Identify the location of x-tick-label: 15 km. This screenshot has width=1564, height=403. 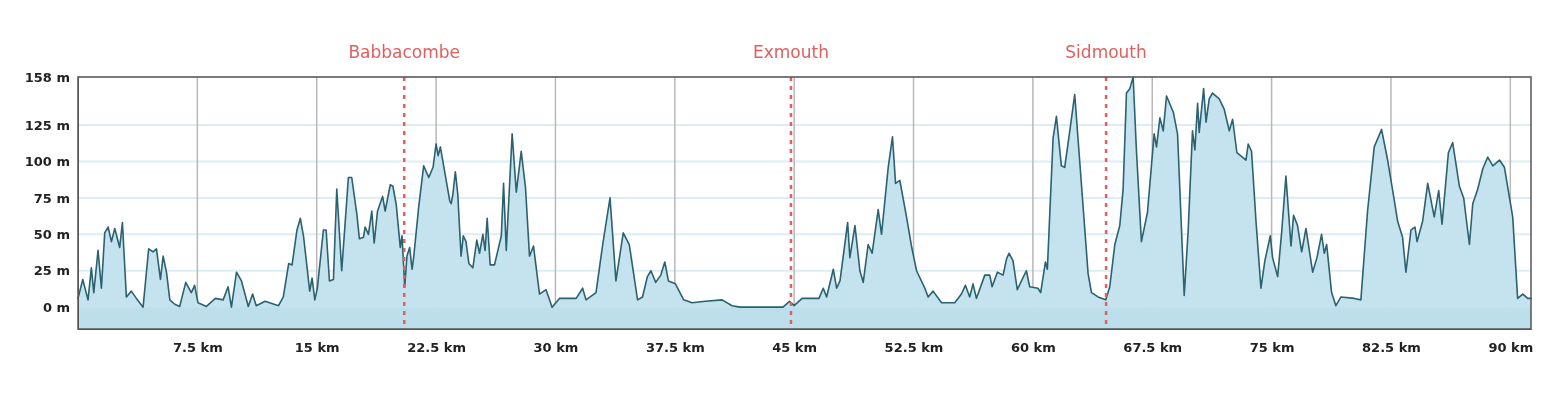
(317, 348).